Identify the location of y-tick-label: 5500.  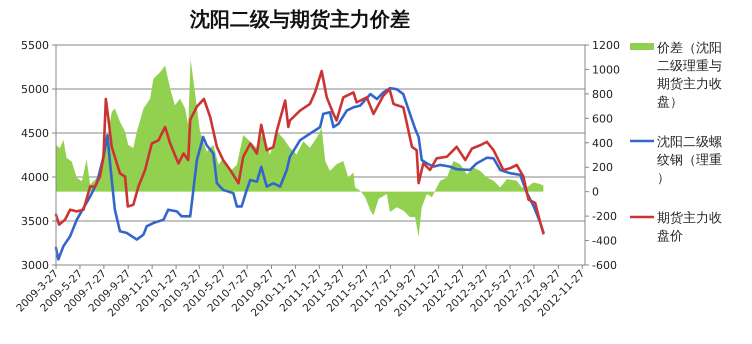
(35, 45).